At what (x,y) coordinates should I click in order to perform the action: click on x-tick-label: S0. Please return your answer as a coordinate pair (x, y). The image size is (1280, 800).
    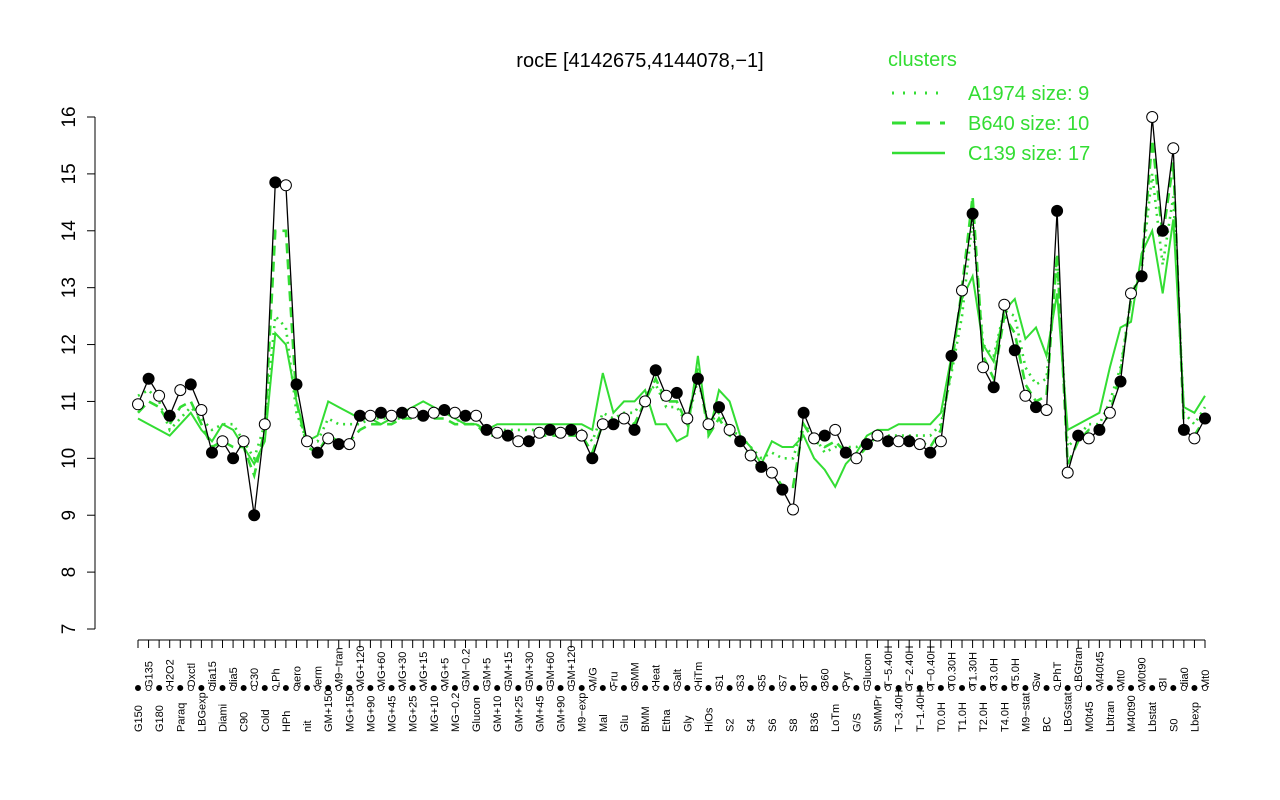
    Looking at the image, I should click on (1174, 725).